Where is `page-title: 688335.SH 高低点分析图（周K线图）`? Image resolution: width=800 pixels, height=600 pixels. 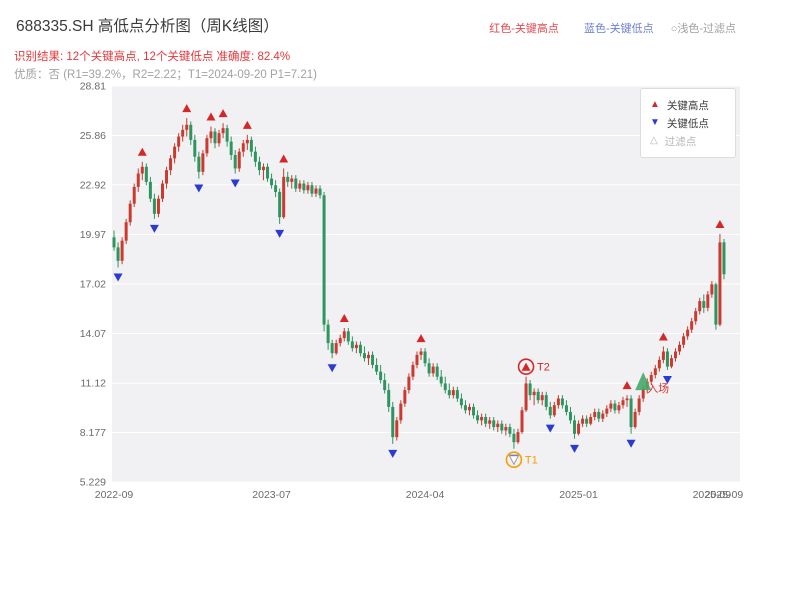
page-title: 688335.SH 高低点分析图（周K线图） is located at coordinates (147, 26).